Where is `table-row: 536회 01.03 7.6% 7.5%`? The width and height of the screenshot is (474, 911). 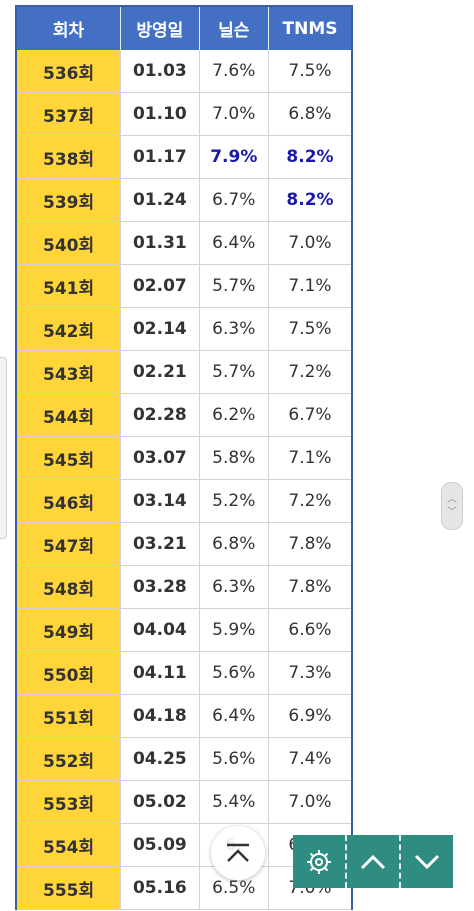 table-row: 536회 01.03 7.6% 7.5% is located at coordinates (184, 71).